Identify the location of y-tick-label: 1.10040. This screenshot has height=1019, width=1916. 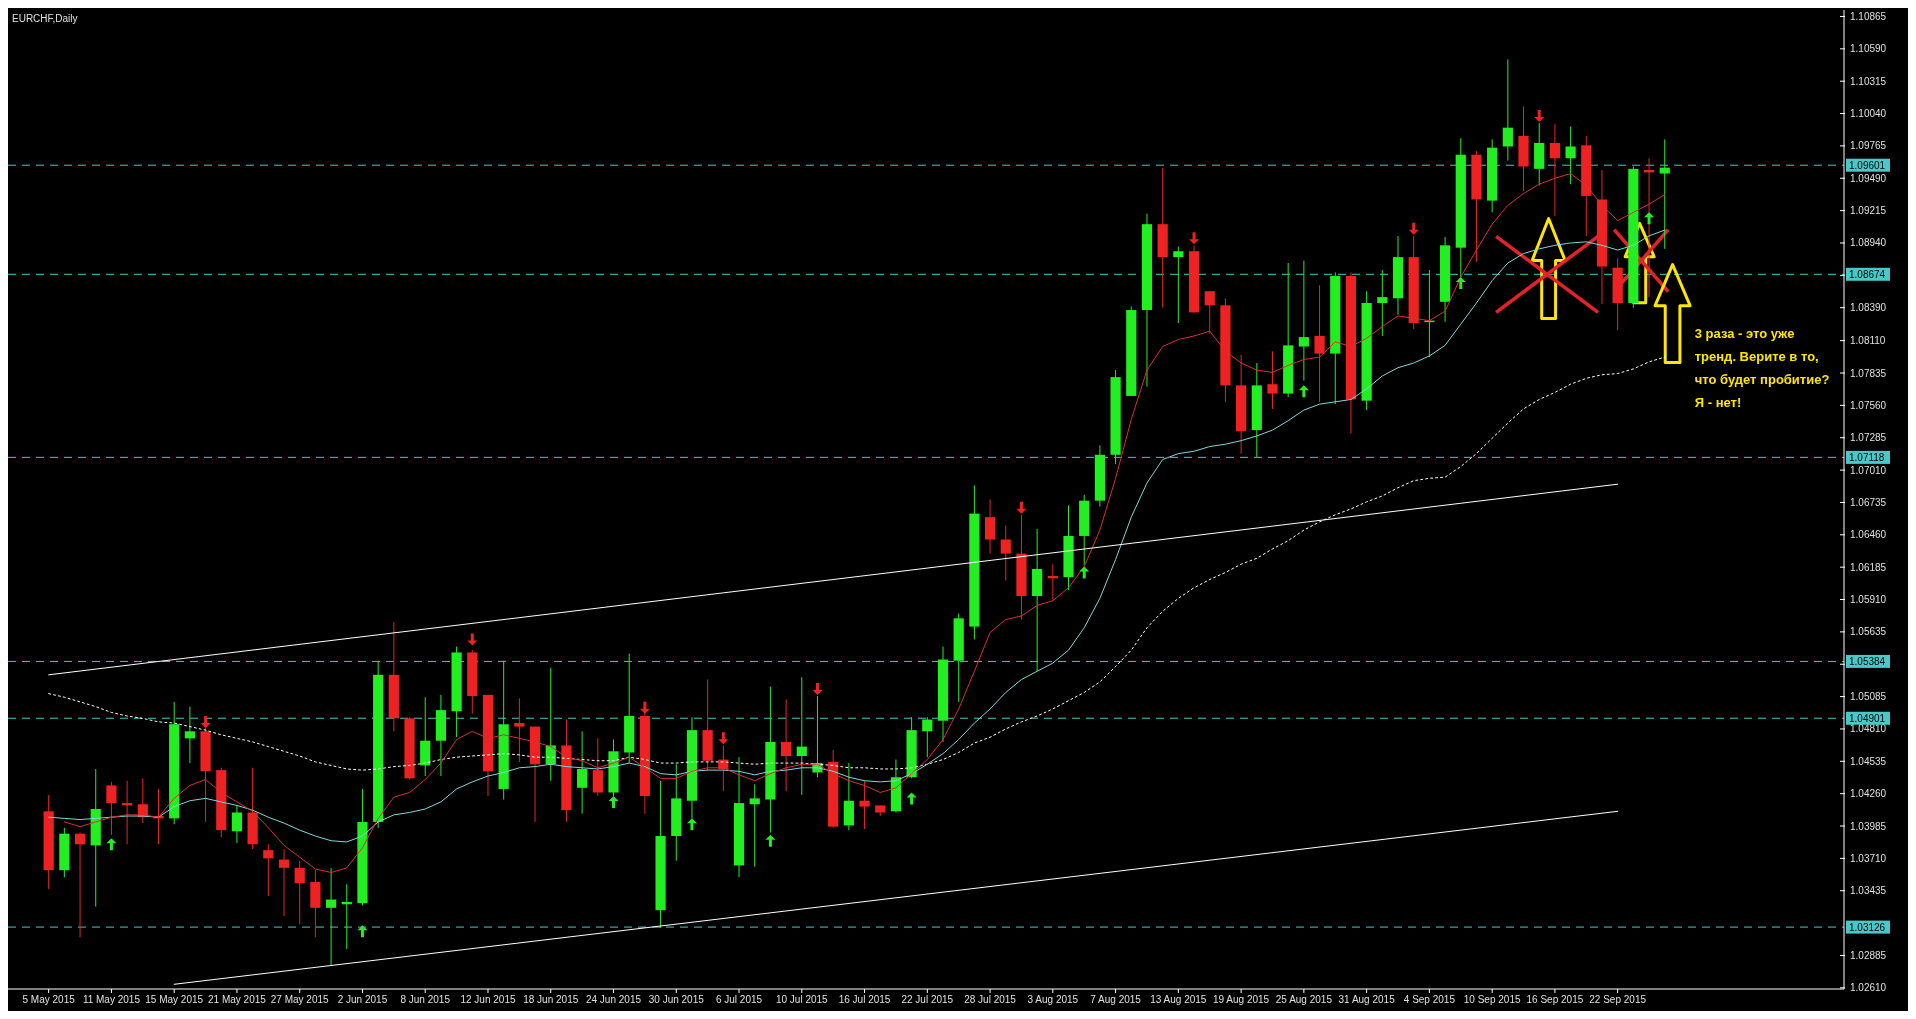
(1868, 114).